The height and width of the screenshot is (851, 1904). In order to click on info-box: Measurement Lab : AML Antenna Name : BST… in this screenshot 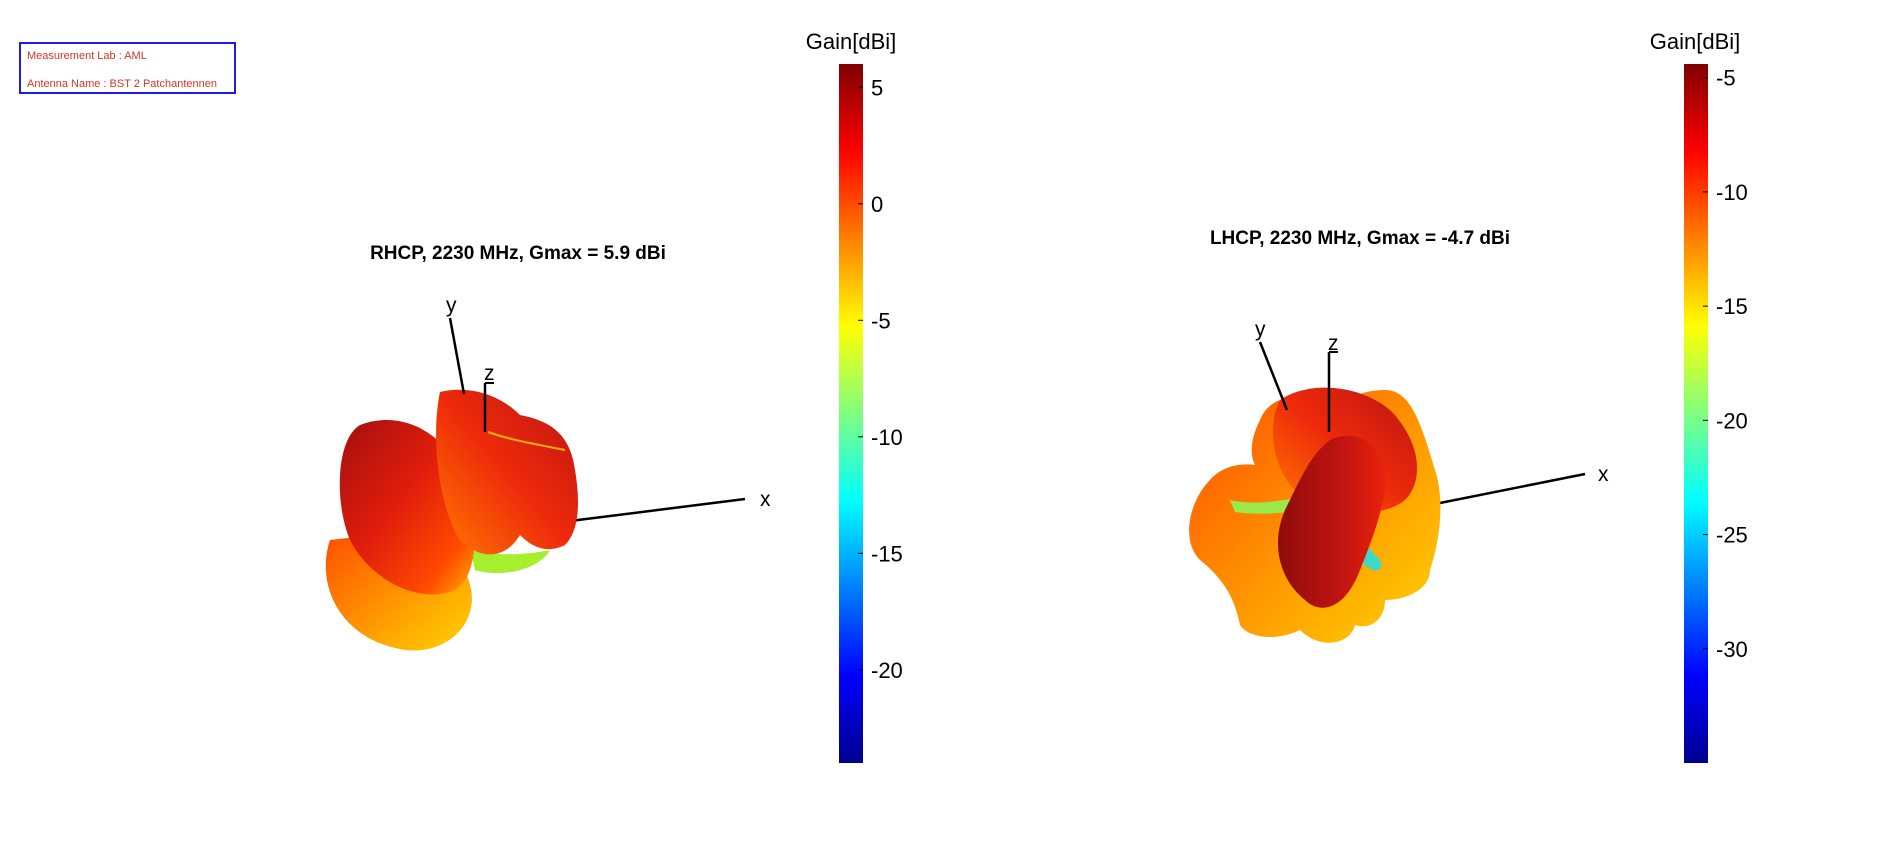, I will do `click(127, 68)`.